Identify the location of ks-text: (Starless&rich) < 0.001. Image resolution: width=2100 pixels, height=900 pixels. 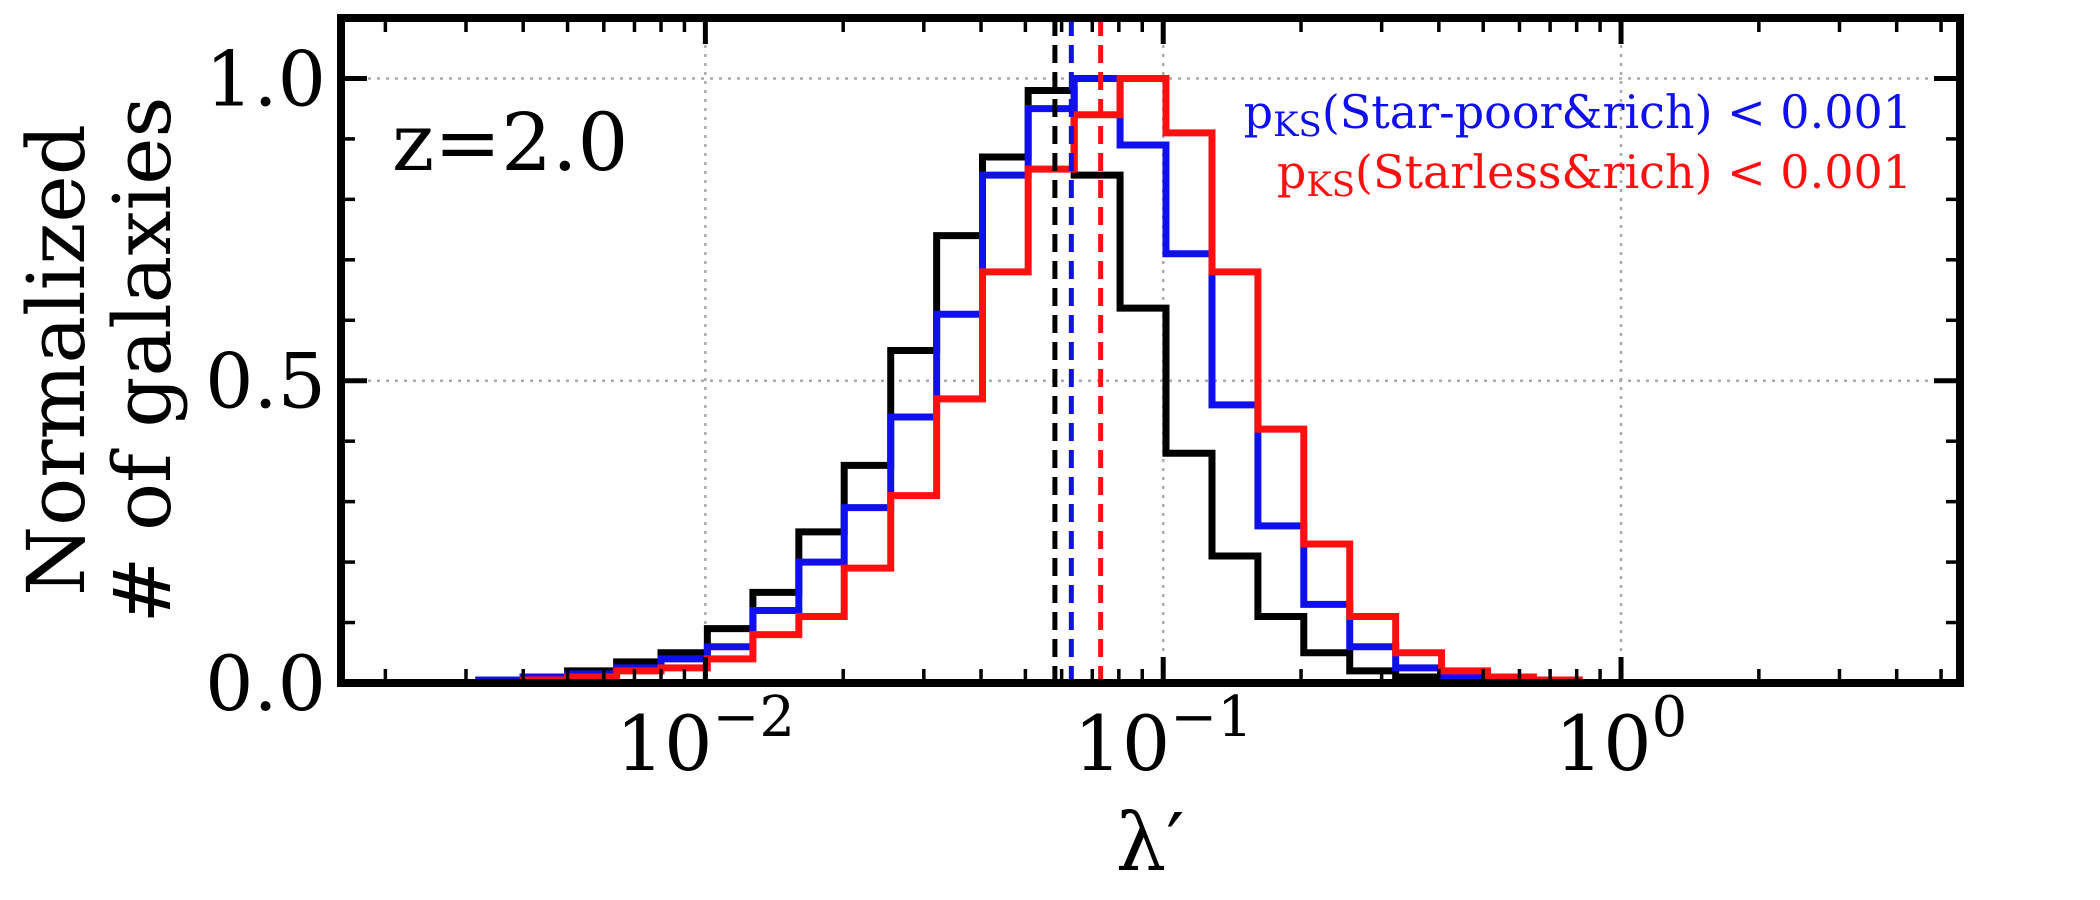
(1633, 172).